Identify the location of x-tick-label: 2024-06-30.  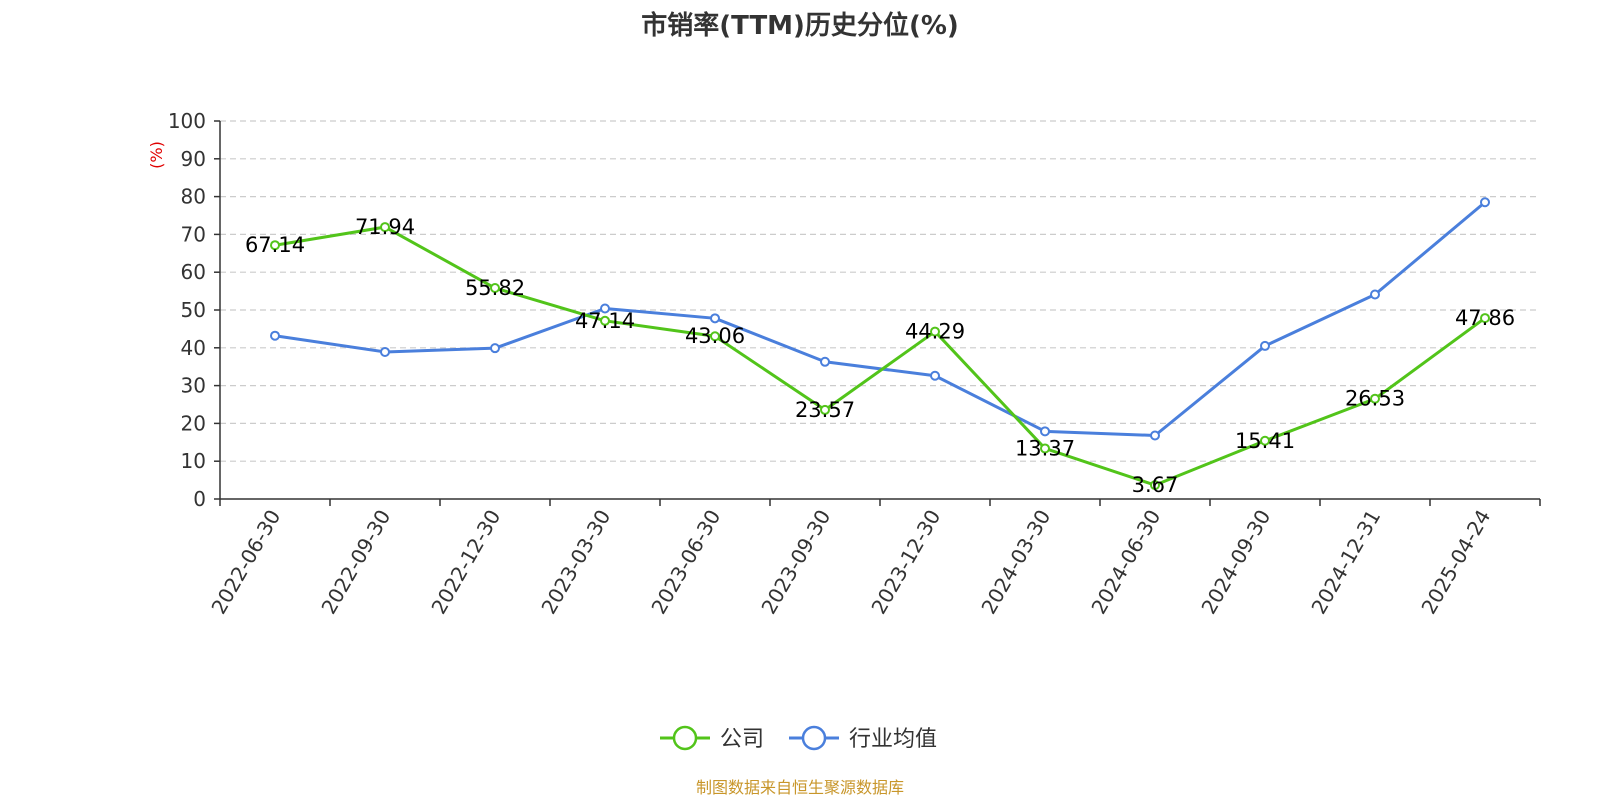
(1125, 562).